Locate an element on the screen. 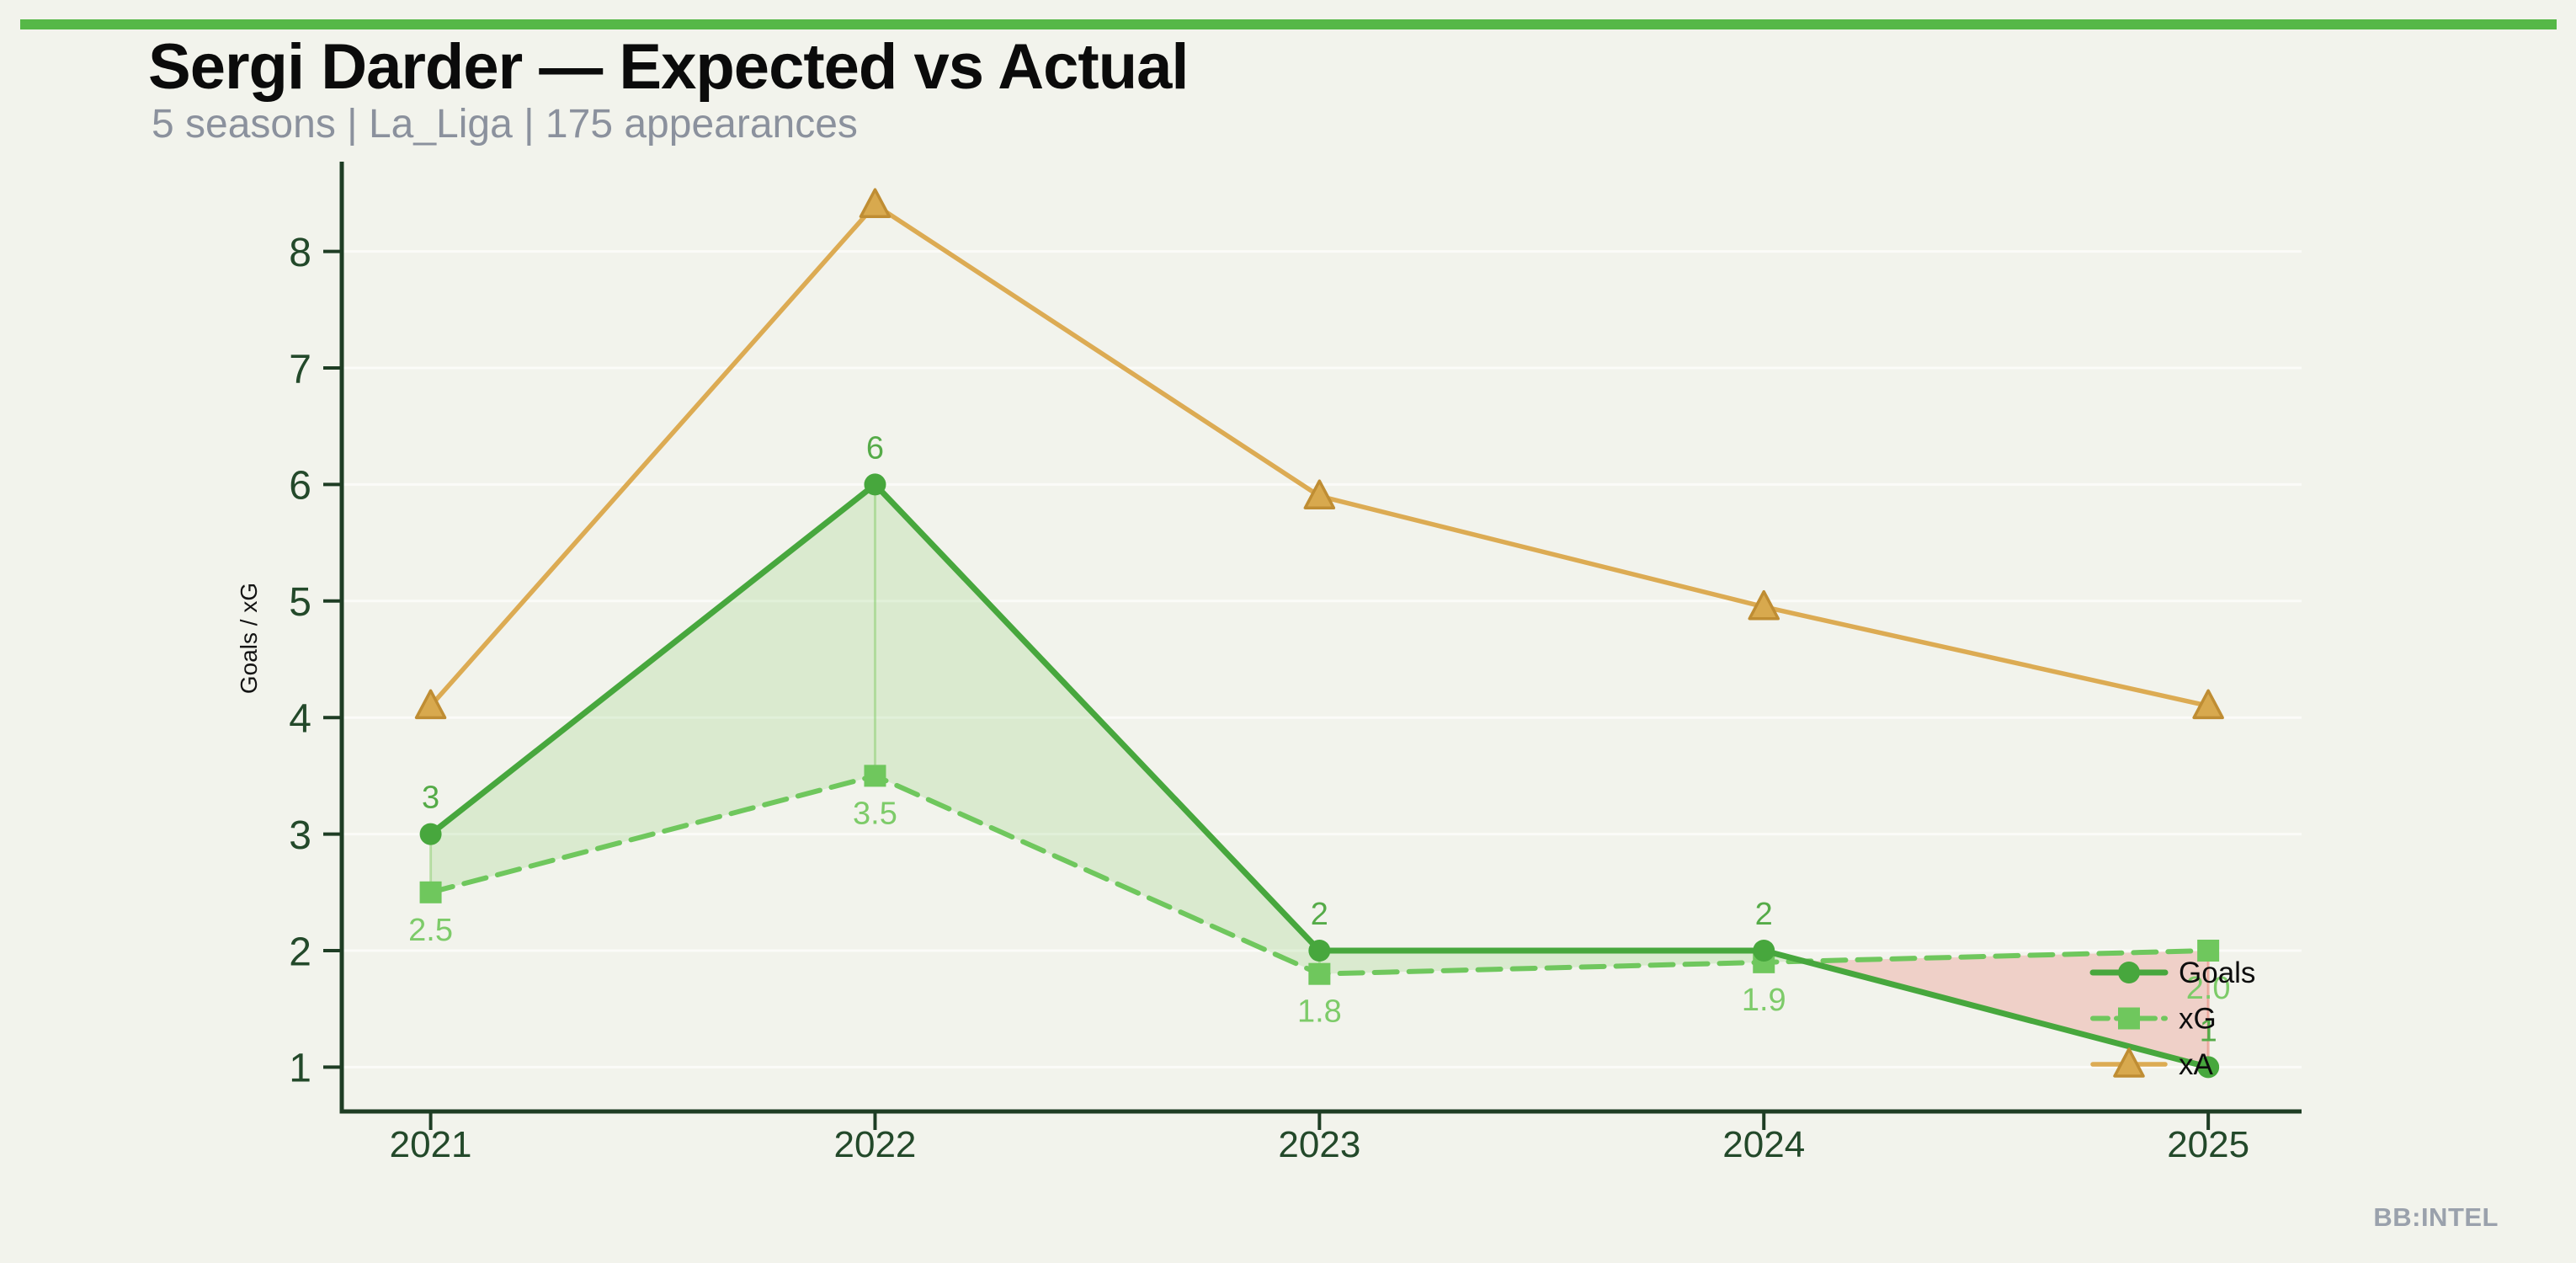 The image size is (2576, 1263). legend-marker-xa is located at coordinates (2129, 1062).